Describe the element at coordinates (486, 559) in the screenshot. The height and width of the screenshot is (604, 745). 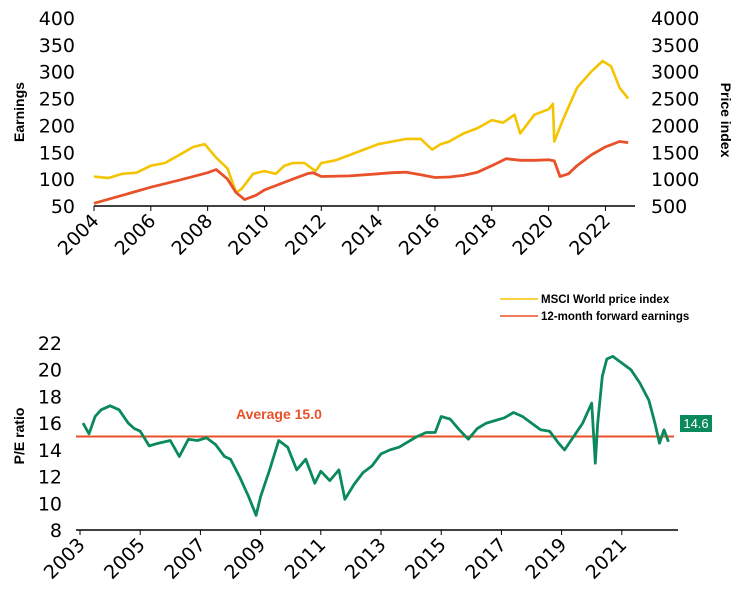
I see `bottom-x-tick-label: 2017` at that location.